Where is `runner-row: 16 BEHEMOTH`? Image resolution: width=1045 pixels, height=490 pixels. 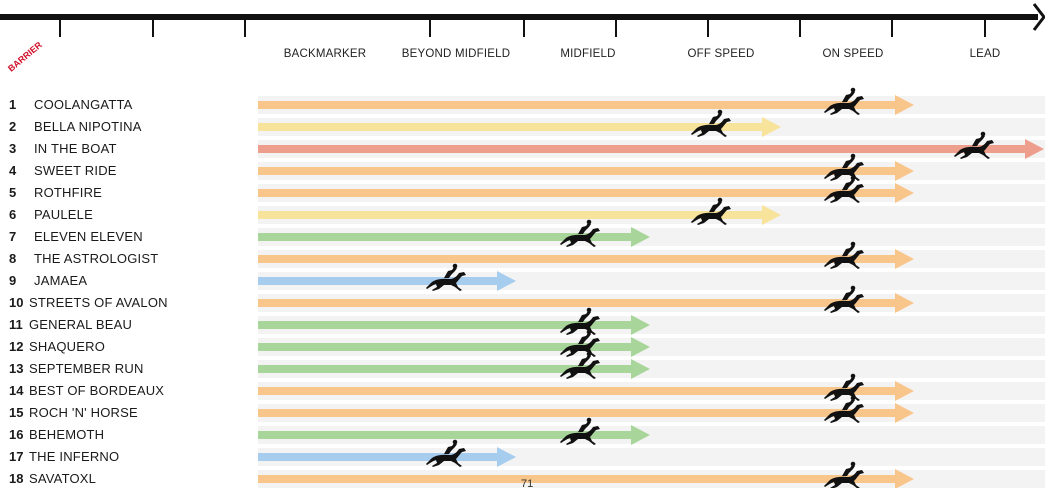
runner-row: 16 BEHEMOTH is located at coordinates (522, 435).